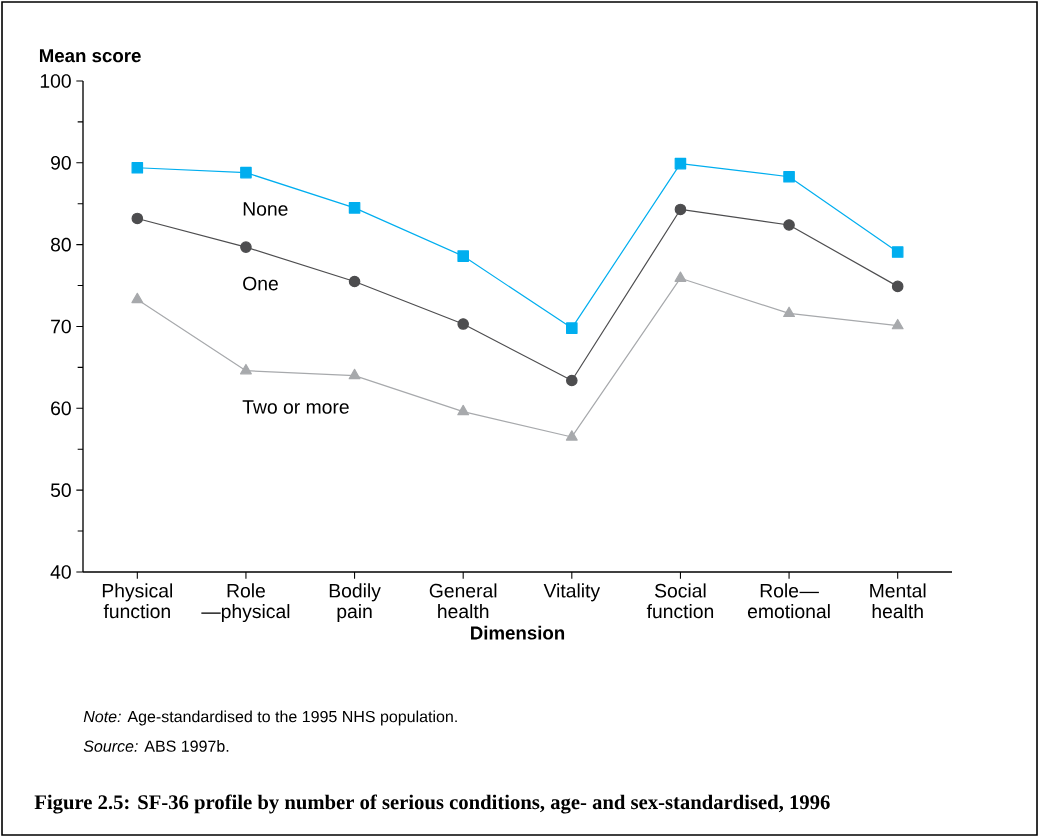 This screenshot has width=1039, height=837. What do you see at coordinates (680, 601) in the screenshot?
I see `x-tick-label: Social function` at bounding box center [680, 601].